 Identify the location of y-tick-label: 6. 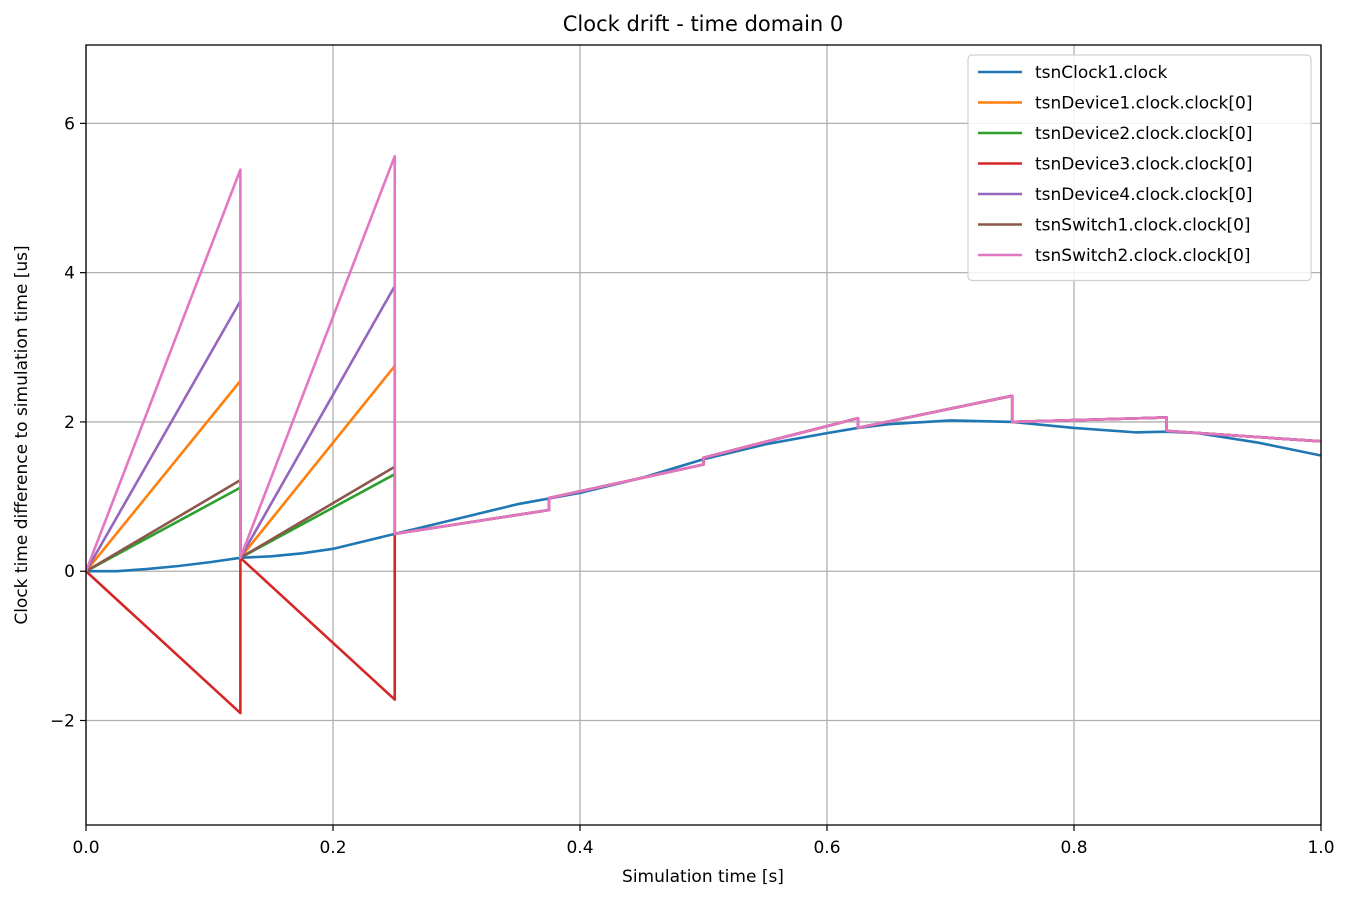
(69, 124).